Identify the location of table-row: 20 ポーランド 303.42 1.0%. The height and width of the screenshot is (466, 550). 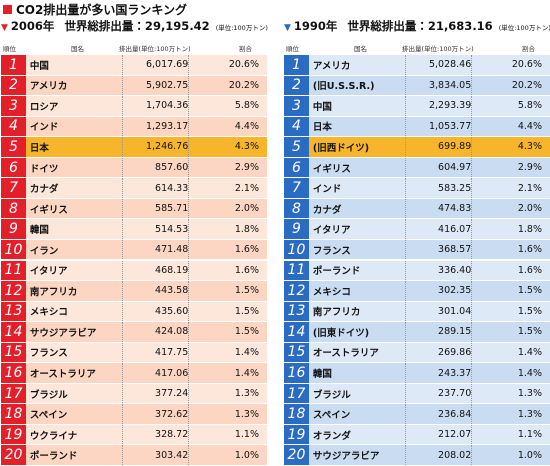
(134, 455).